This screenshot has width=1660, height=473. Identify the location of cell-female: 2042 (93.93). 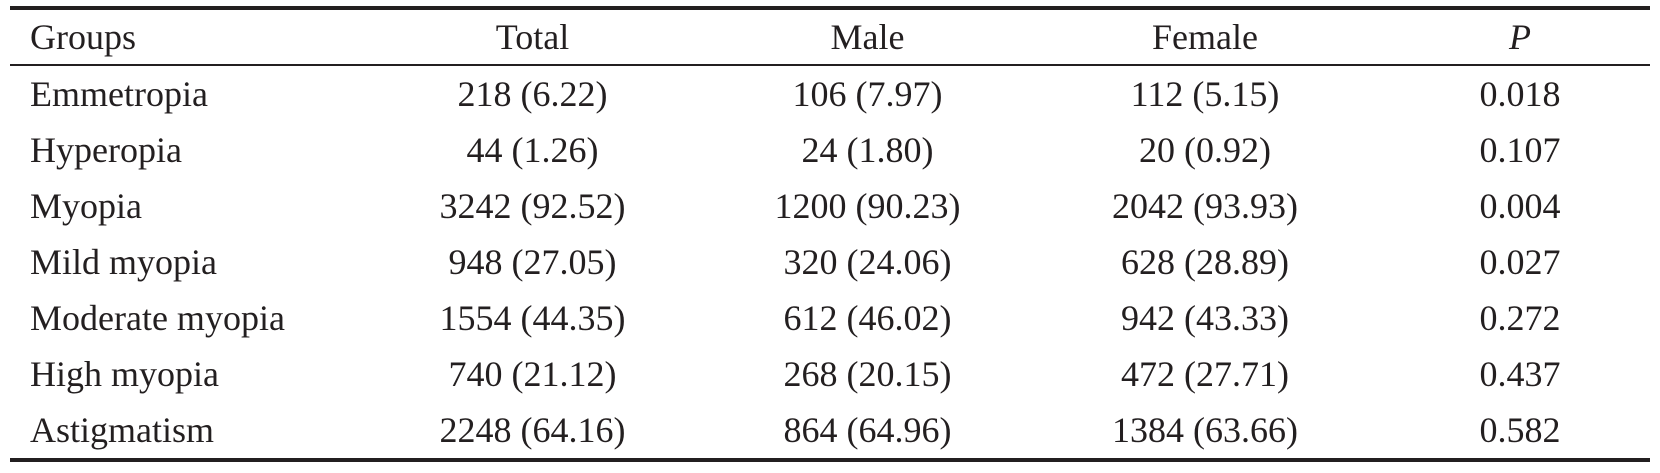
(1205, 206).